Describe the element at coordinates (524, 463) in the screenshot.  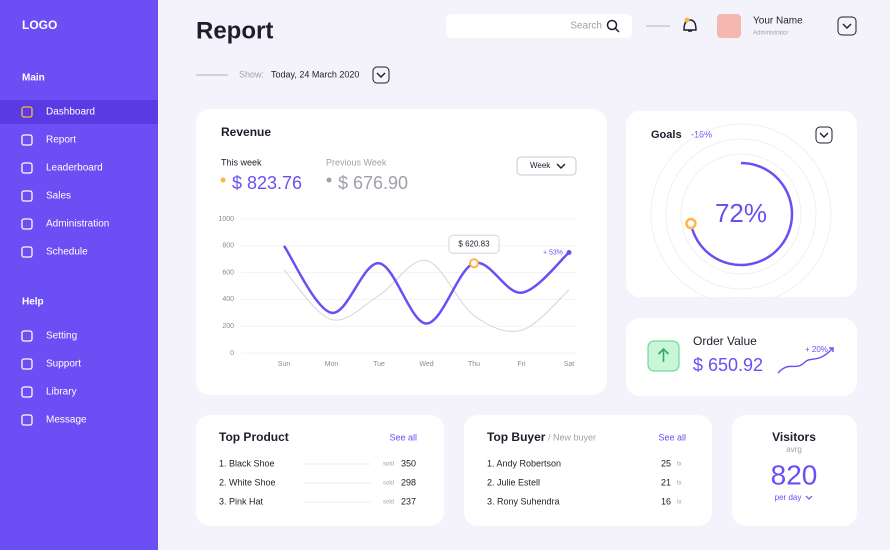
I see `row-name: 1. Andy Robertson` at that location.